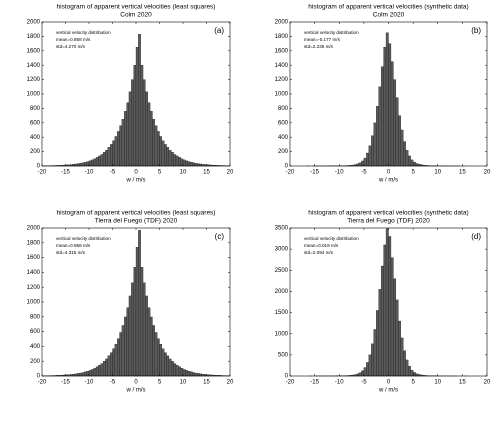  I want to click on y-tick-label: 2500, so click(282, 271).